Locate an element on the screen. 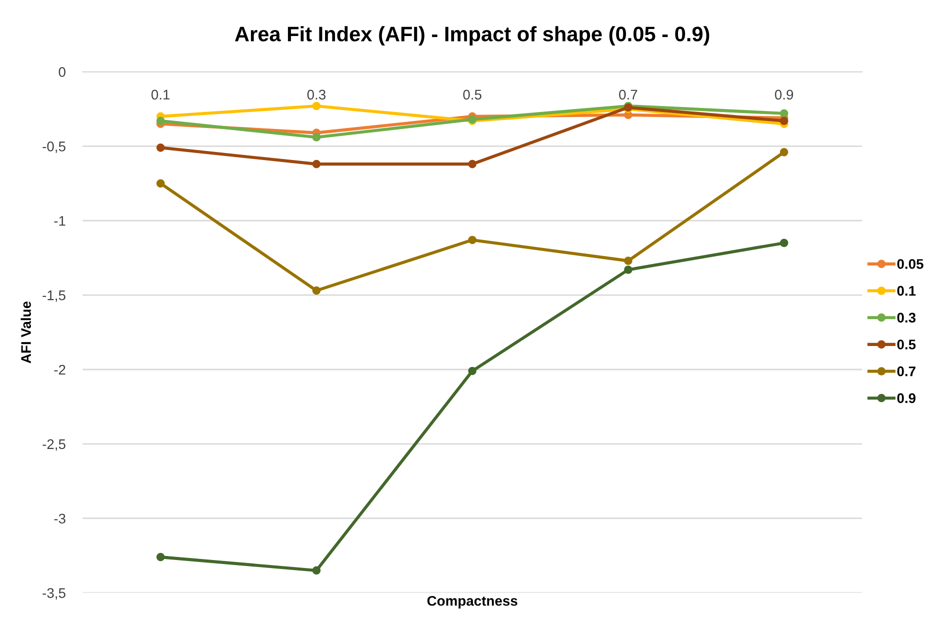 The height and width of the screenshot is (624, 939). legend-label: 0.1 is located at coordinates (906, 291).